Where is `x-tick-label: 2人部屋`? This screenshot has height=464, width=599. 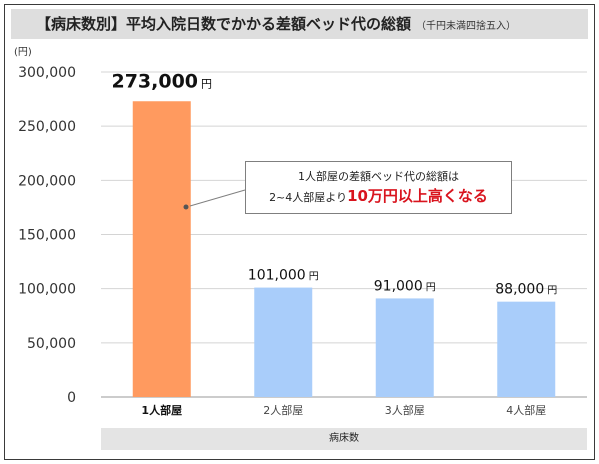 x-tick-label: 2人部屋 is located at coordinates (283, 410).